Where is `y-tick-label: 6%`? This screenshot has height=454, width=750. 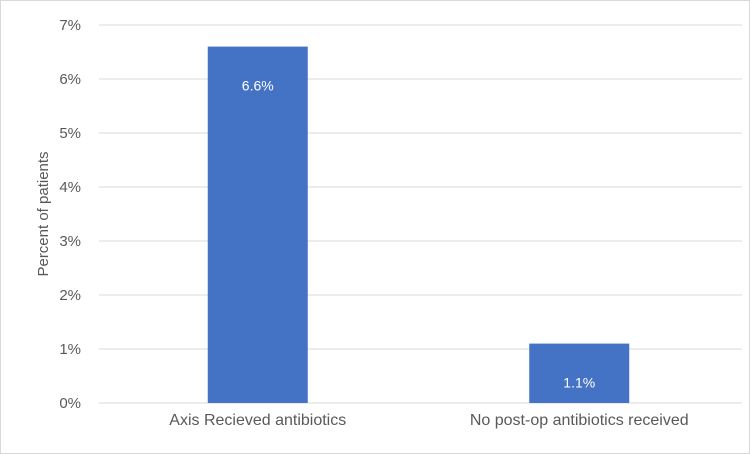
y-tick-label: 6% is located at coordinates (70, 79).